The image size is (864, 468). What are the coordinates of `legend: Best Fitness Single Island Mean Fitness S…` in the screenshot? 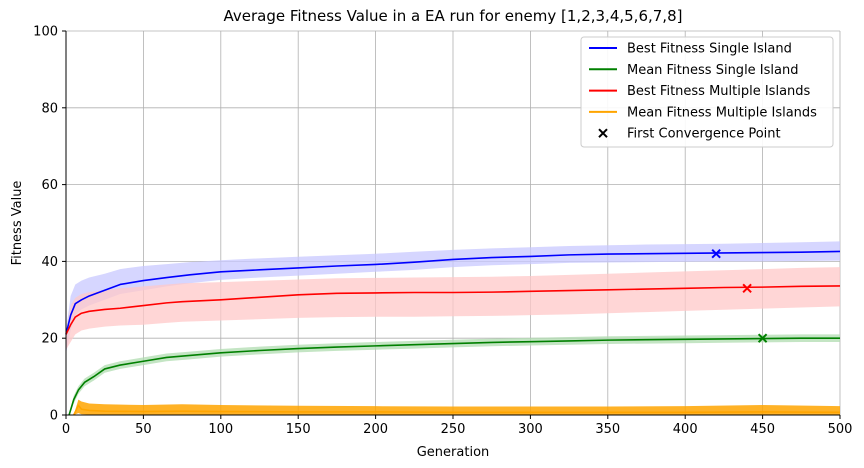 It's located at (707, 92).